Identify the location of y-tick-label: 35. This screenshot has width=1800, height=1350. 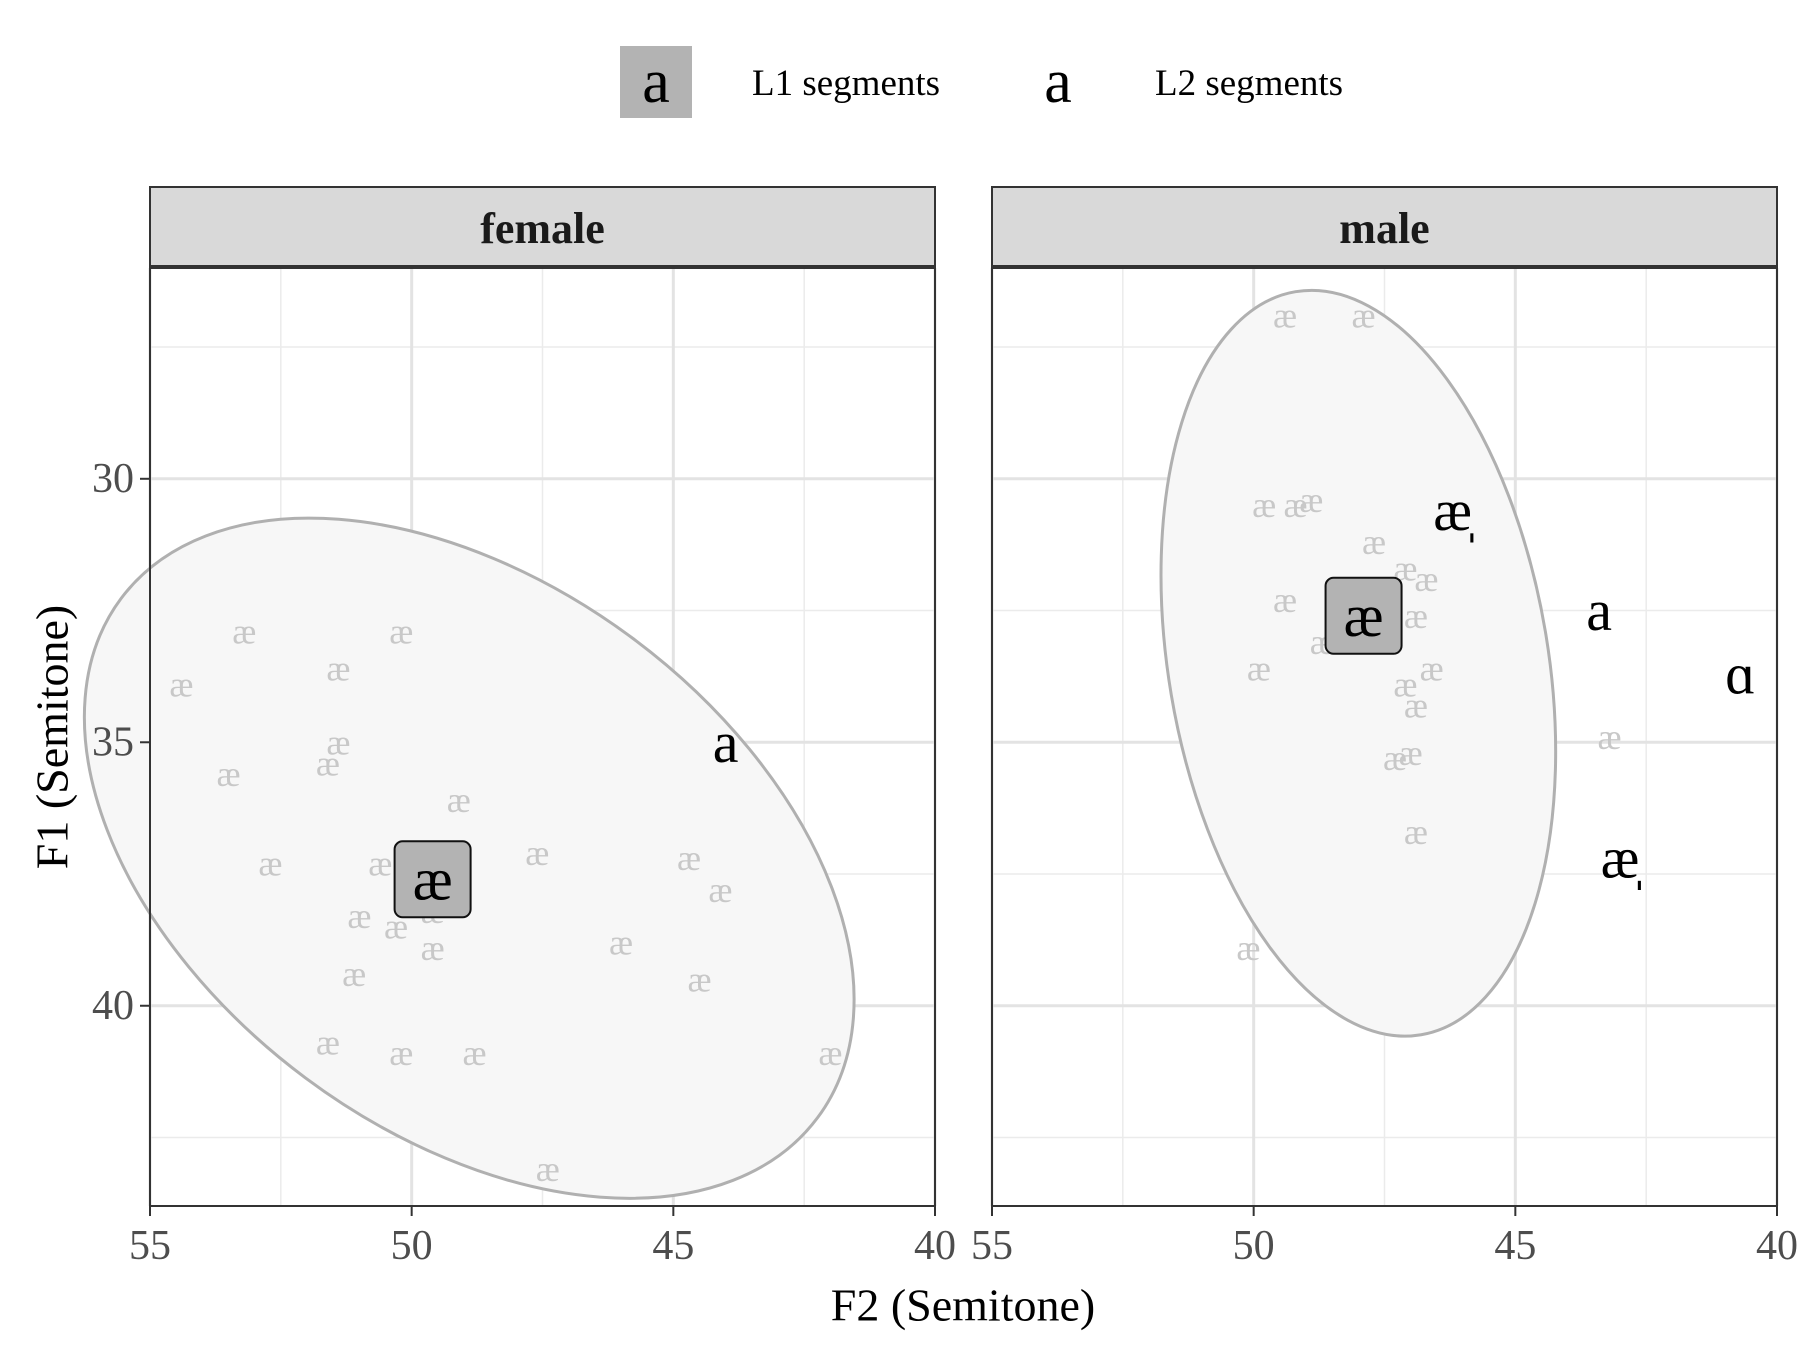
(113, 742).